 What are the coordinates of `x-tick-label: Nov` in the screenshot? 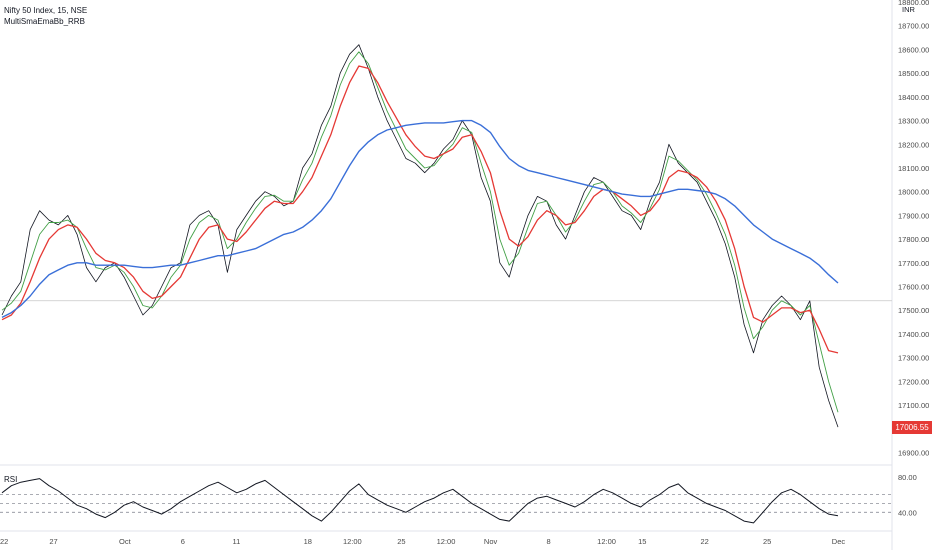 It's located at (491, 541).